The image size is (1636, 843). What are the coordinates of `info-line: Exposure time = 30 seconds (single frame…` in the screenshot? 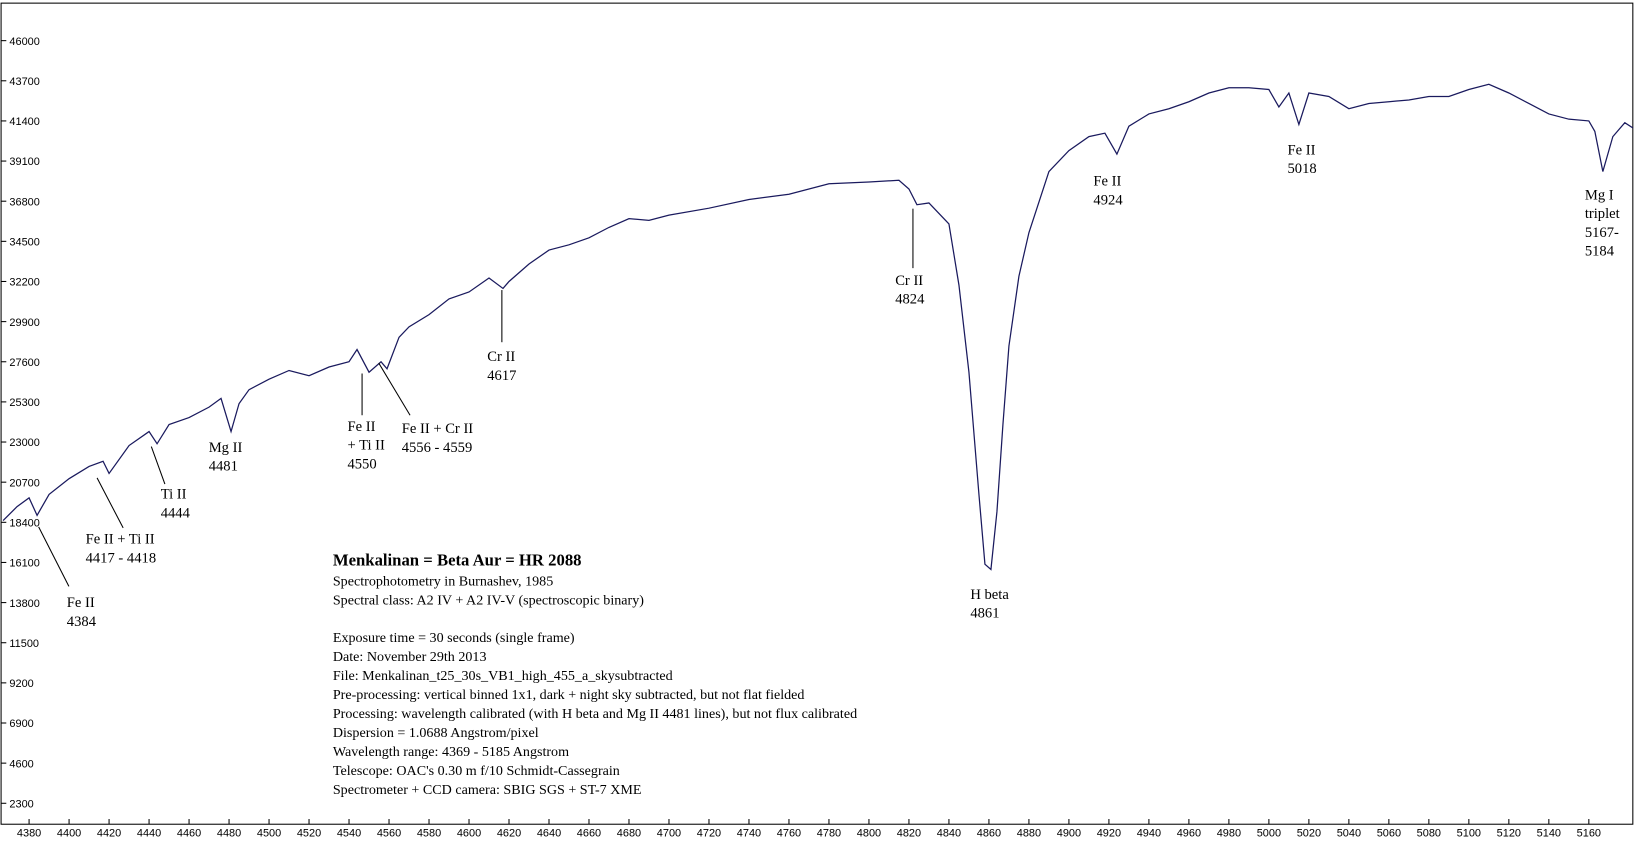 It's located at (454, 638).